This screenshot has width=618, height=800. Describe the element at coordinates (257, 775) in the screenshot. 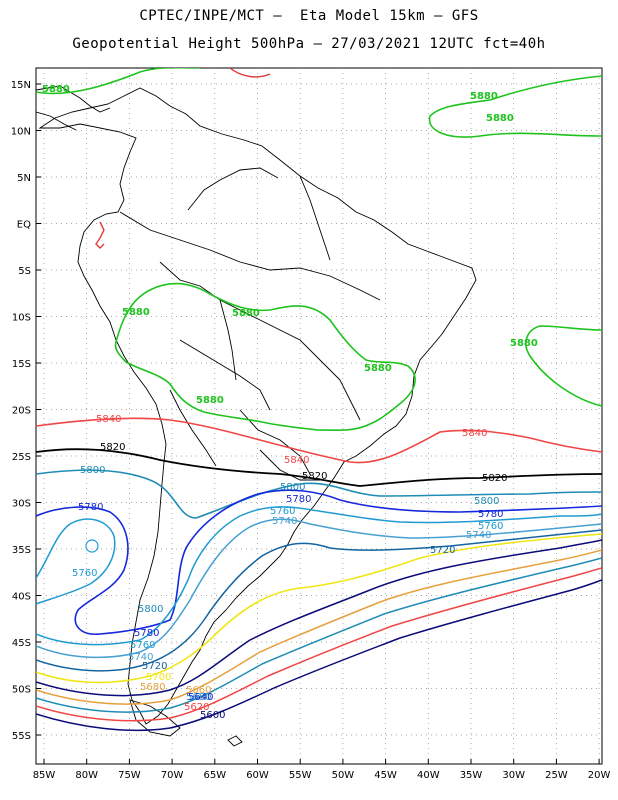

I see `lon-label: 60W` at that location.